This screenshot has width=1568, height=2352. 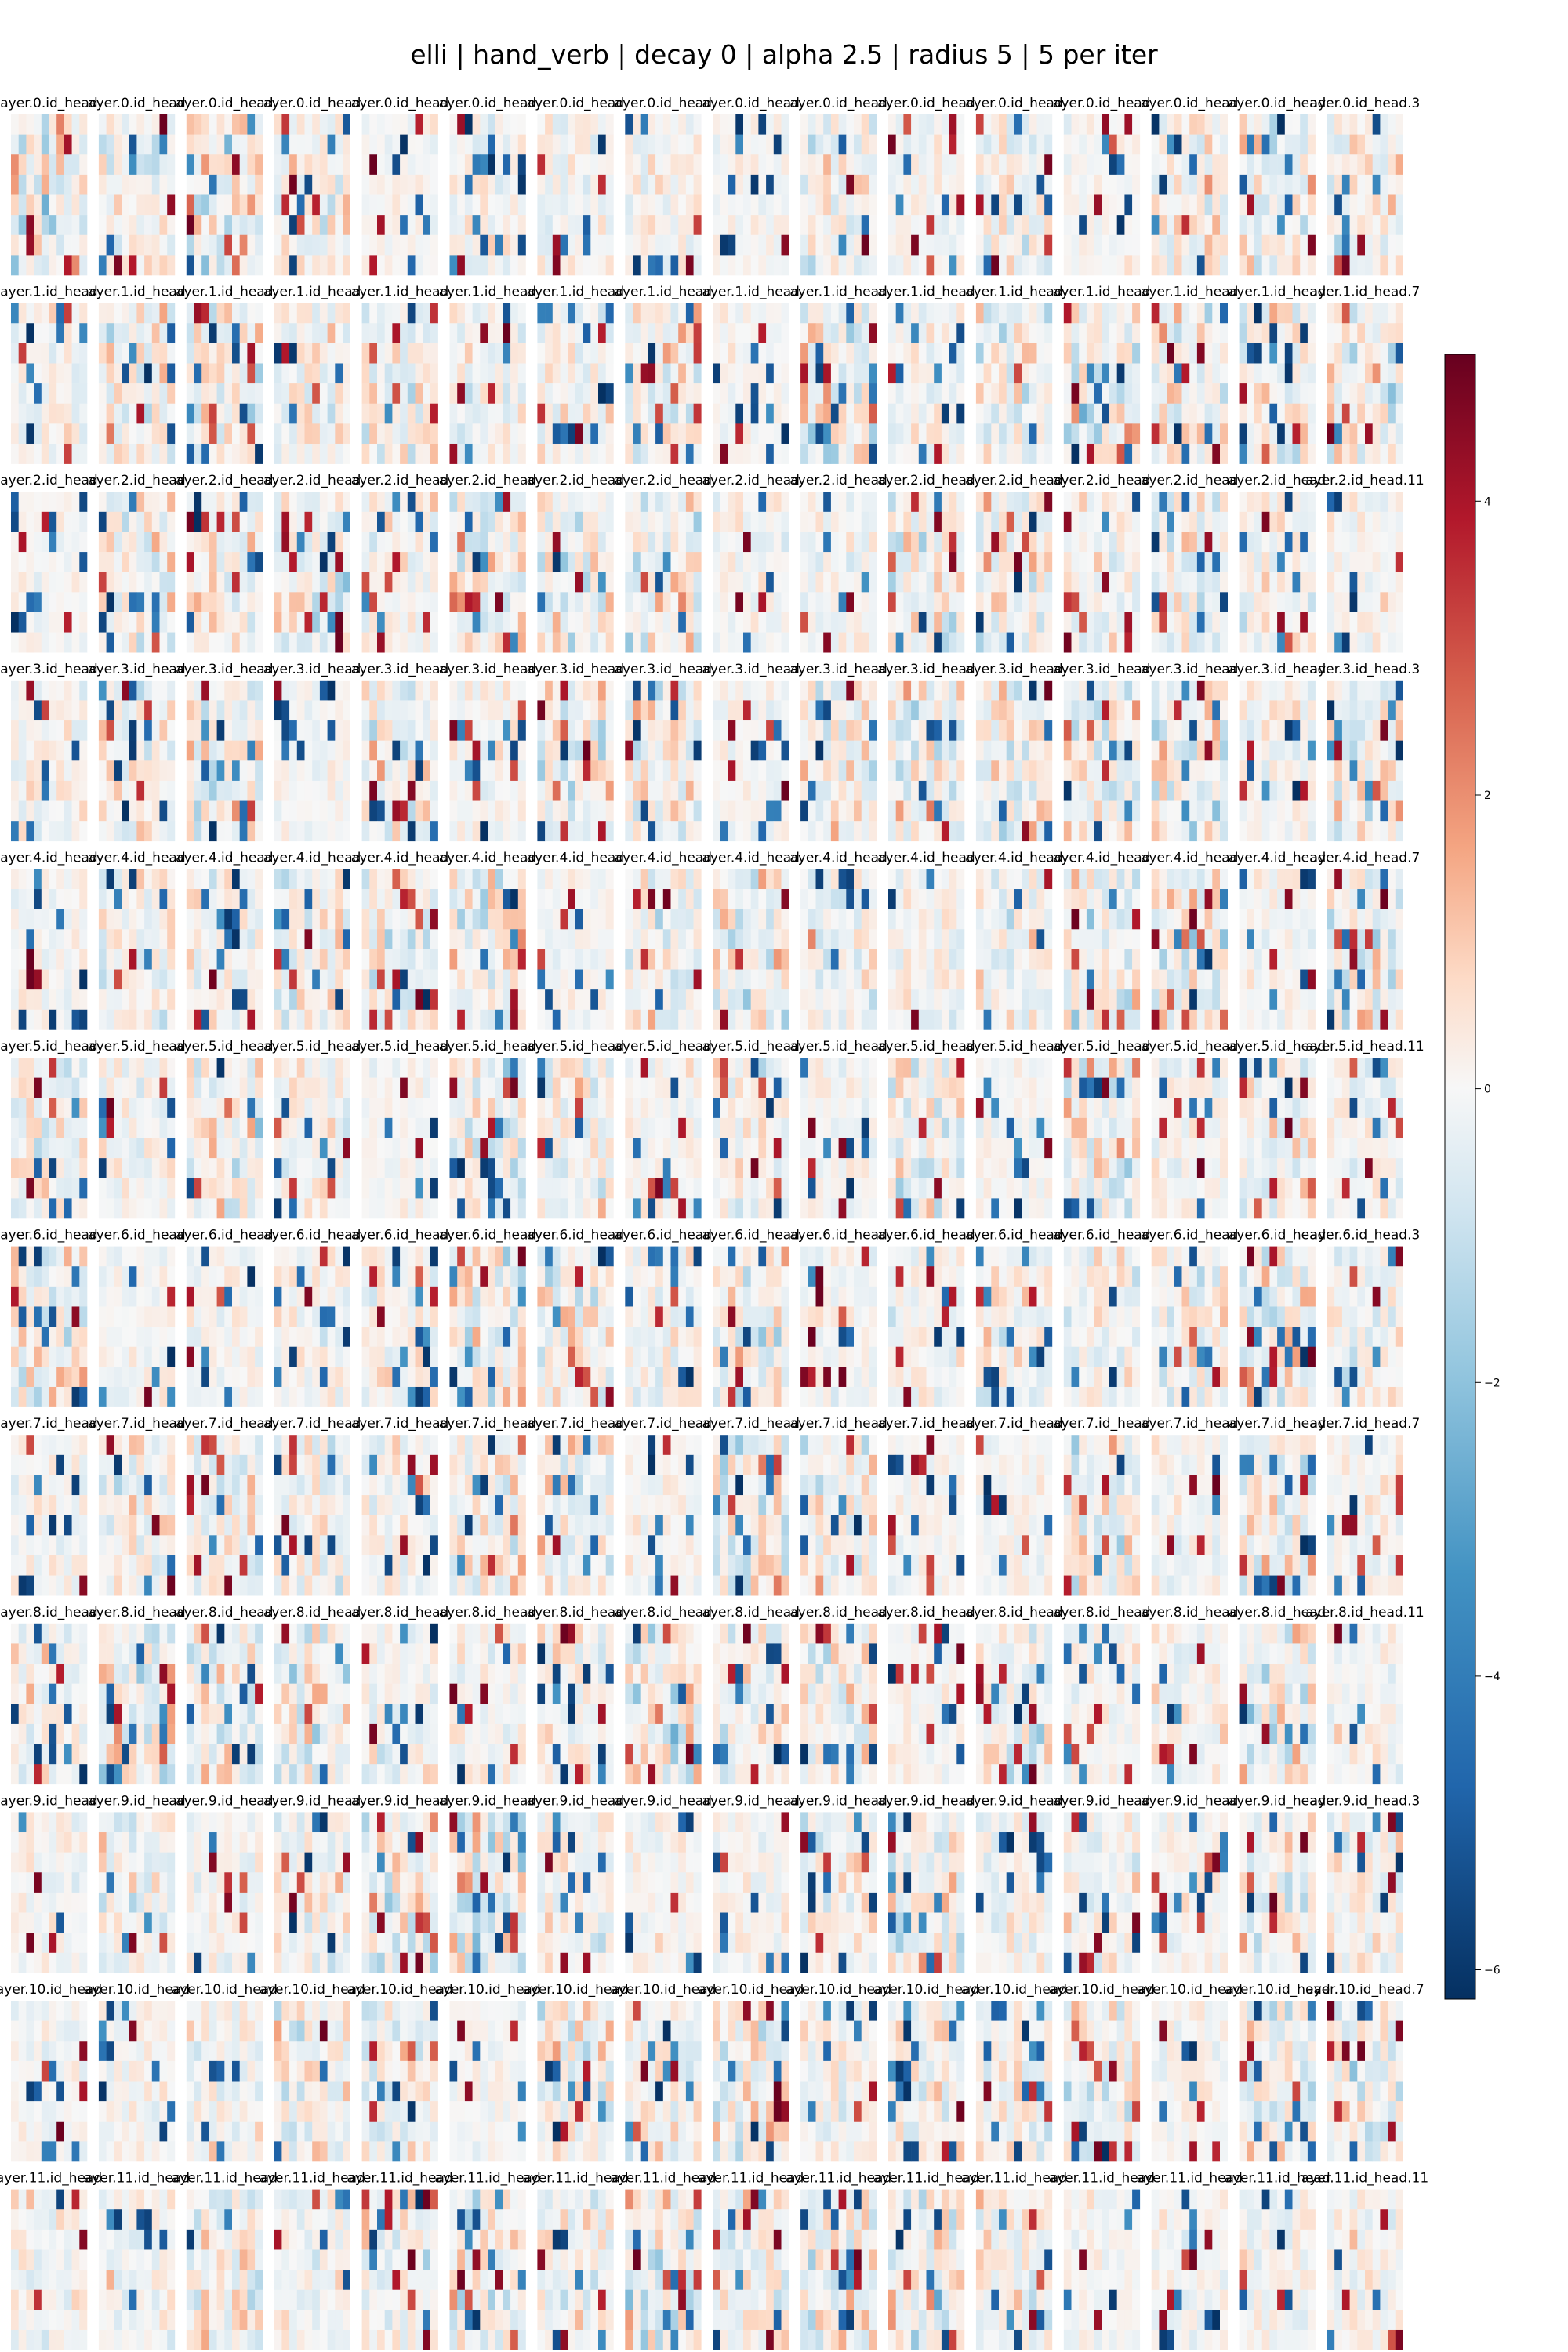 What do you see at coordinates (224, 185) in the screenshot?
I see `heatmap-panel: ayer.0.id_head` at bounding box center [224, 185].